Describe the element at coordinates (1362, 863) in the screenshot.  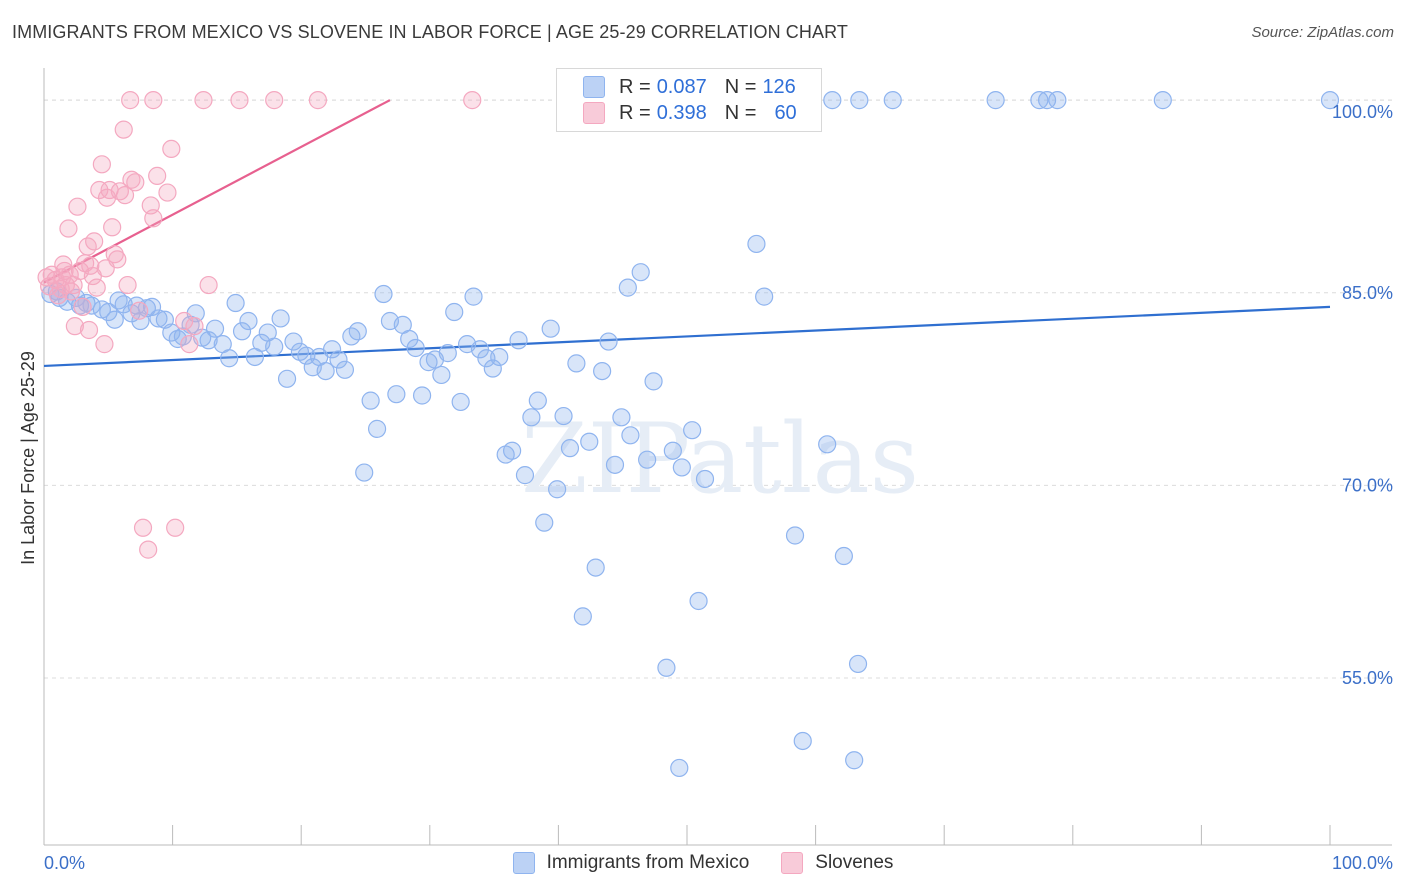
I see `x-tick-label: 100.0%` at that location.